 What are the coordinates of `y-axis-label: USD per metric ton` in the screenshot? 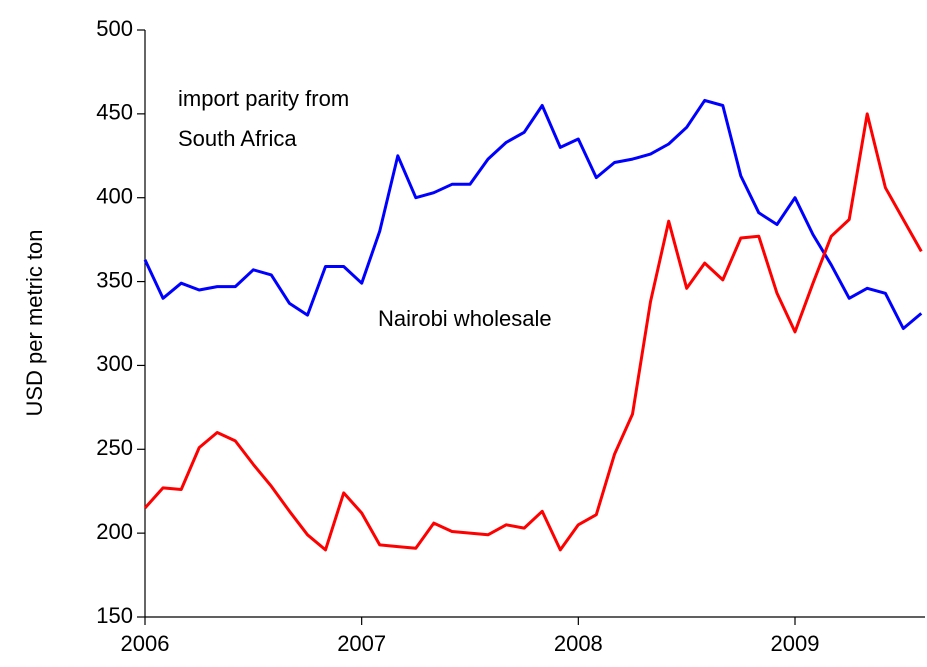 It's located at (34, 322).